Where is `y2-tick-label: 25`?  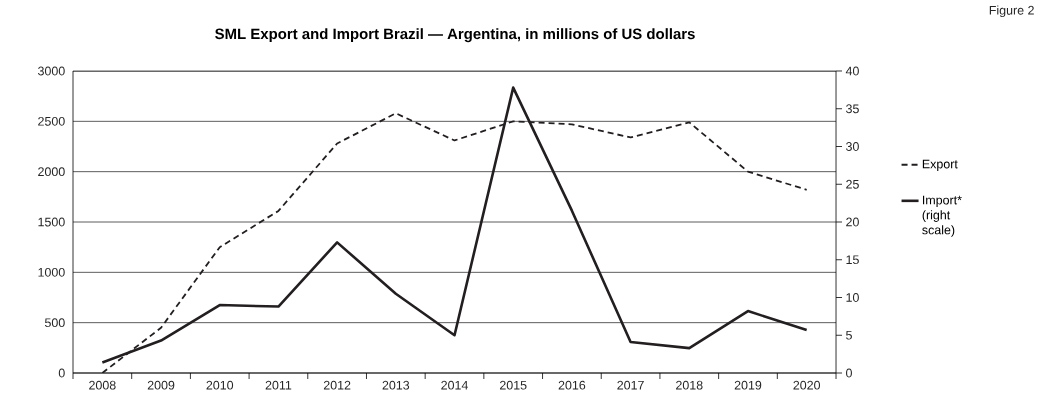 y2-tick-label: 25 is located at coordinates (852, 184).